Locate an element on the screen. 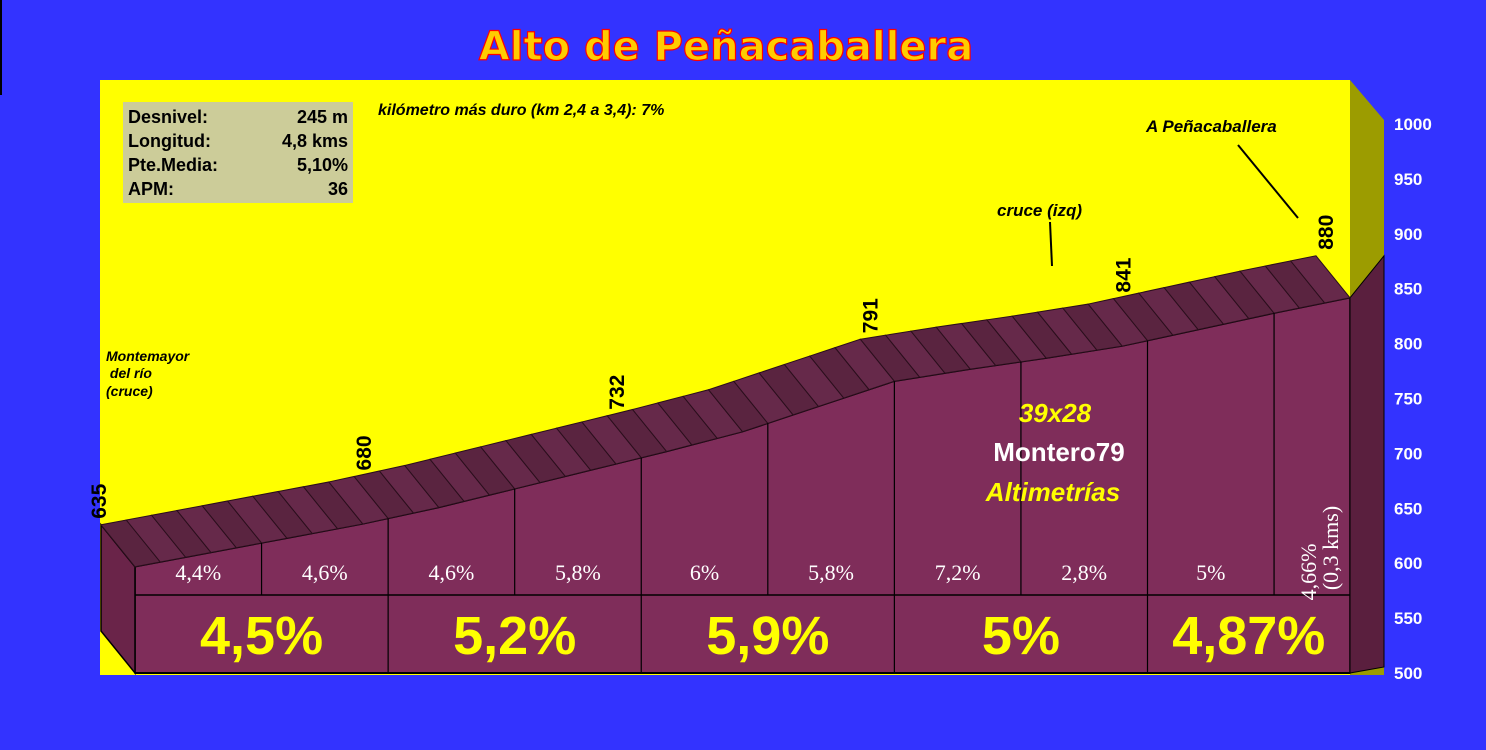  stat-label-pendiente: Pte.Media: is located at coordinates (173, 165).